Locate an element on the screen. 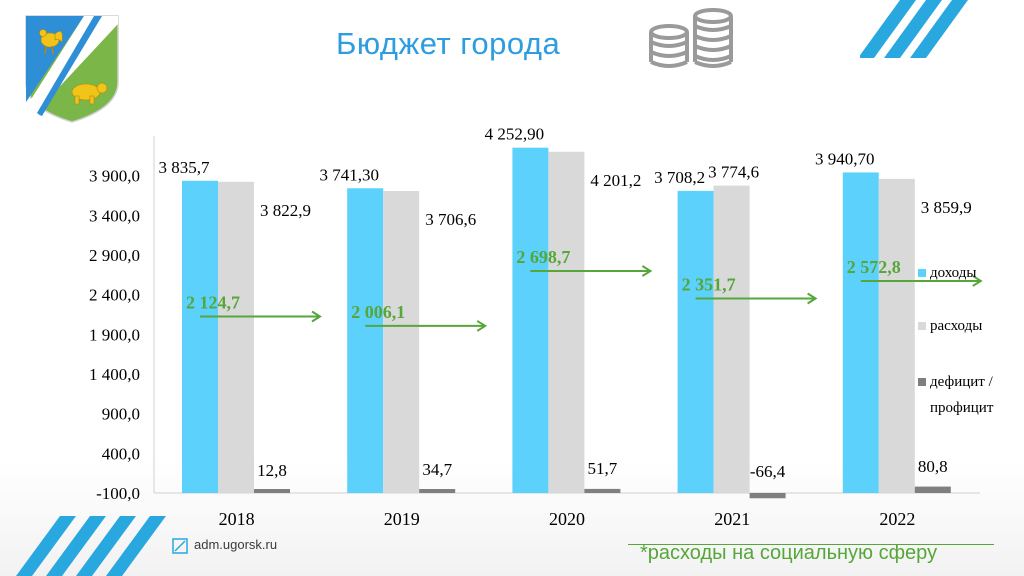 The image size is (1024, 576). y-tick-label: 1 400,0 is located at coordinates (114, 374).